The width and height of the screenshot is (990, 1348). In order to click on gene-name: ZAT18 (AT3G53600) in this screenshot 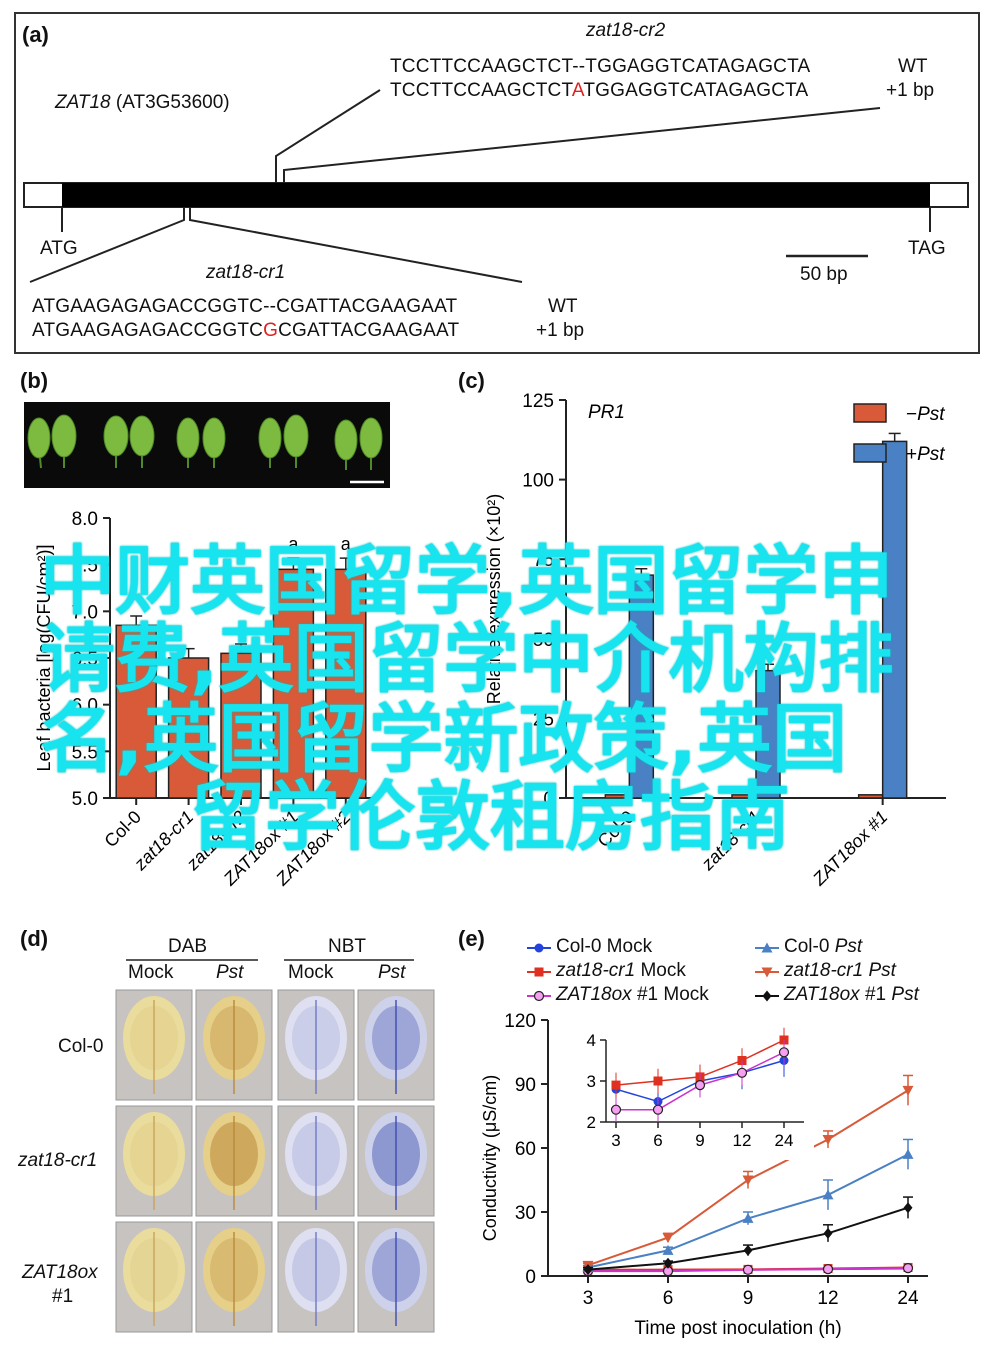, I will do `click(142, 103)`.